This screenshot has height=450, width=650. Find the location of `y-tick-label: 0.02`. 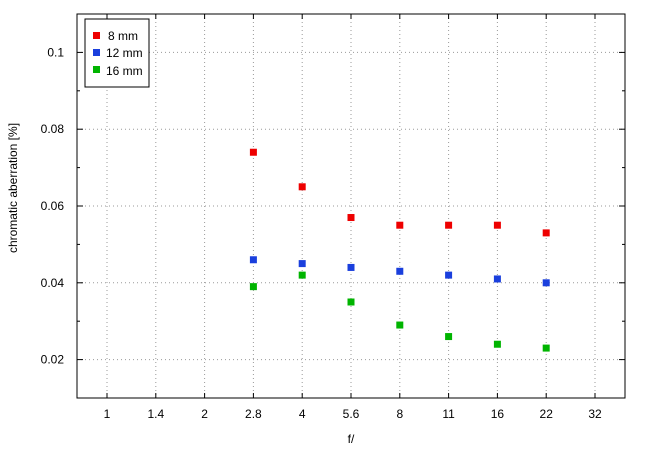

y-tick-label: 0.02 is located at coordinates (53, 360).